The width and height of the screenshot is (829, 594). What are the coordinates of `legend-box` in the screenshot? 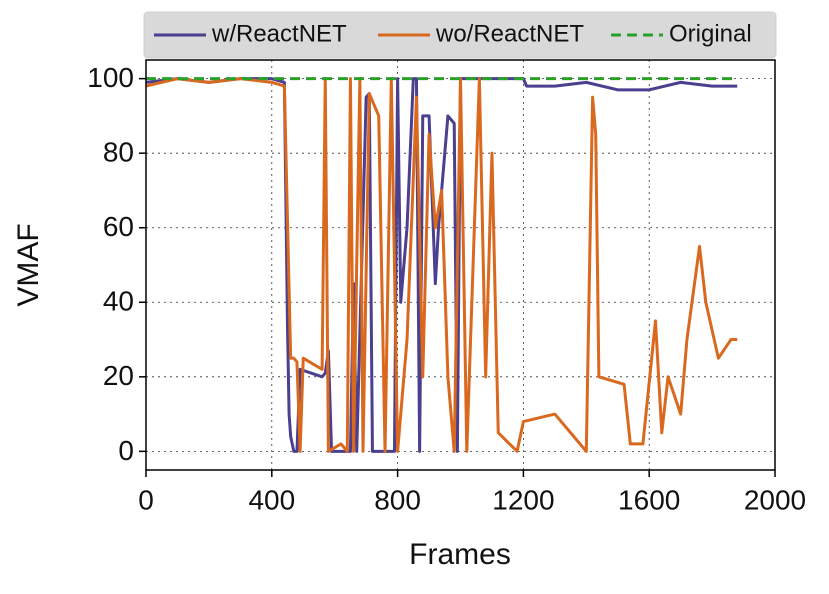 It's located at (460, 35).